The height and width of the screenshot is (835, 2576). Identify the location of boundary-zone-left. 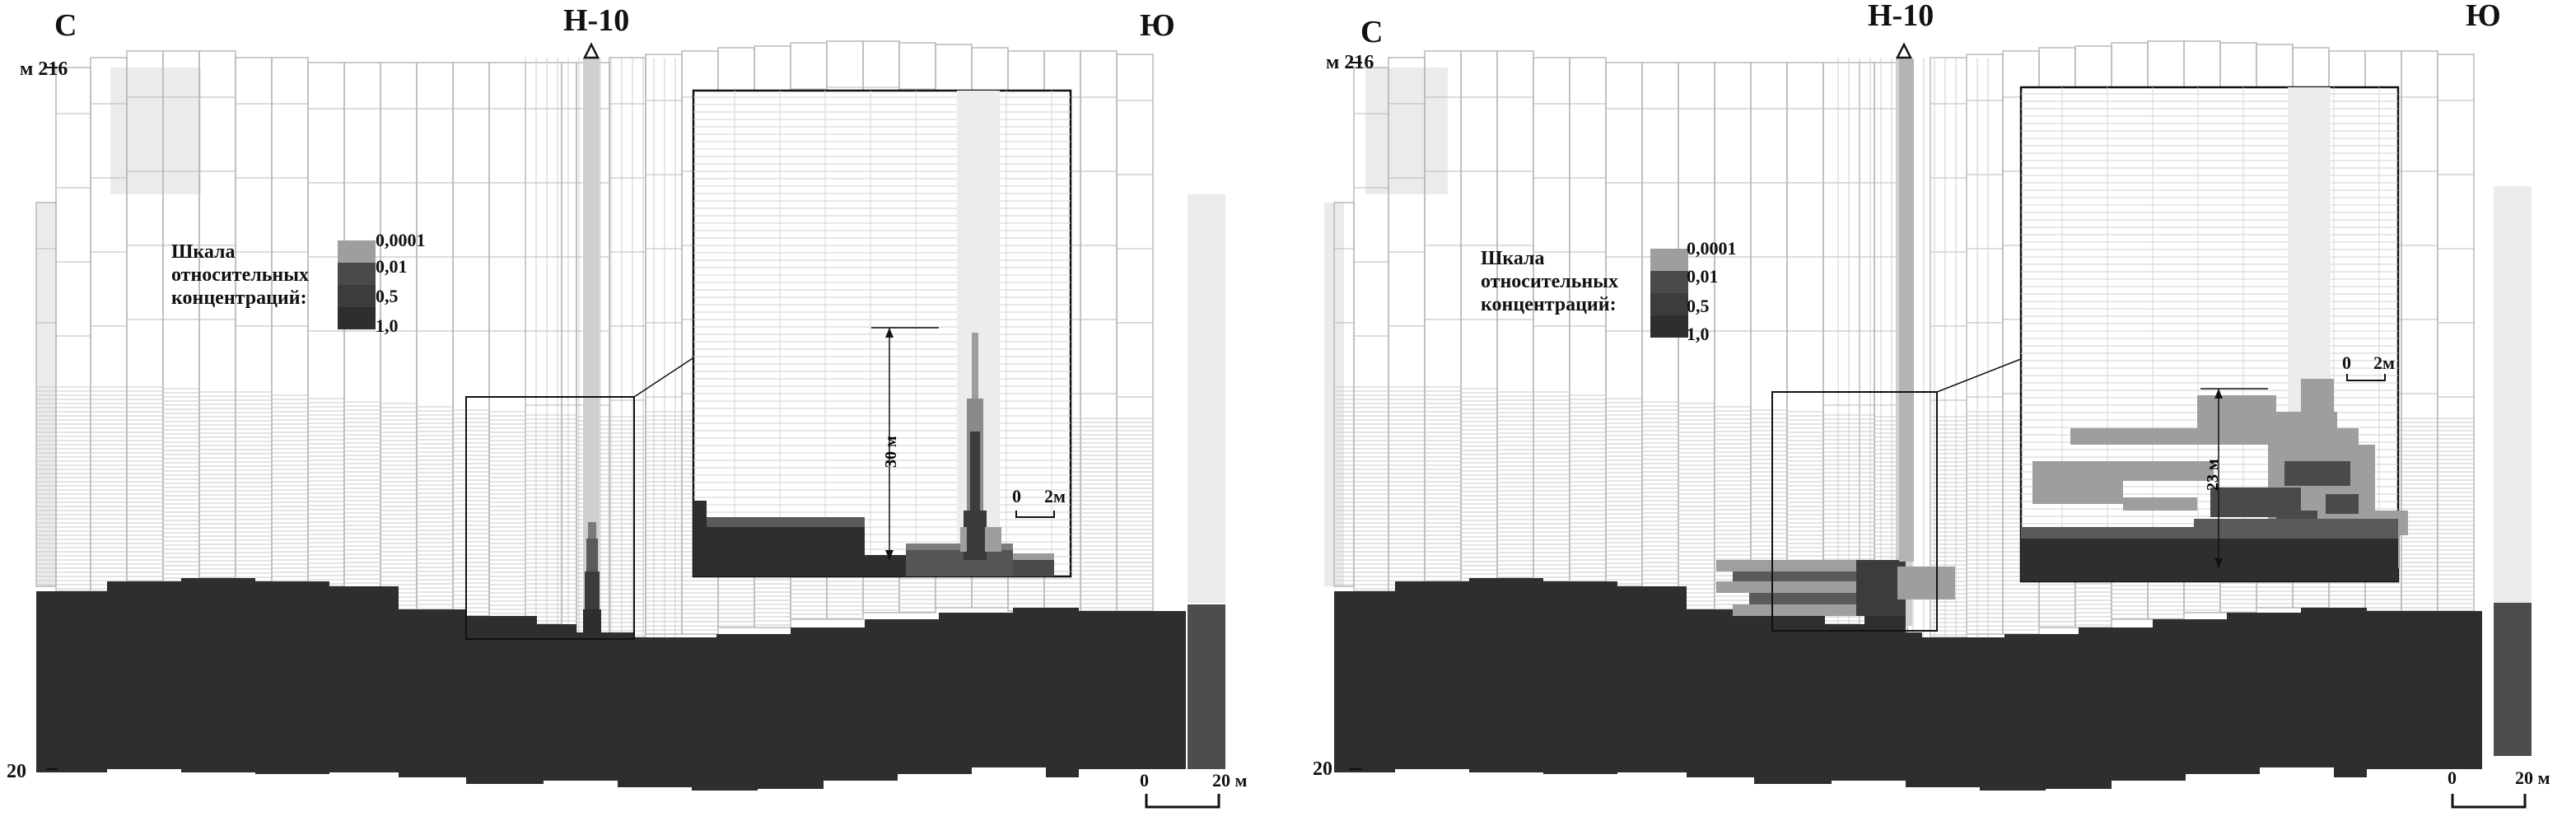
(46, 394).